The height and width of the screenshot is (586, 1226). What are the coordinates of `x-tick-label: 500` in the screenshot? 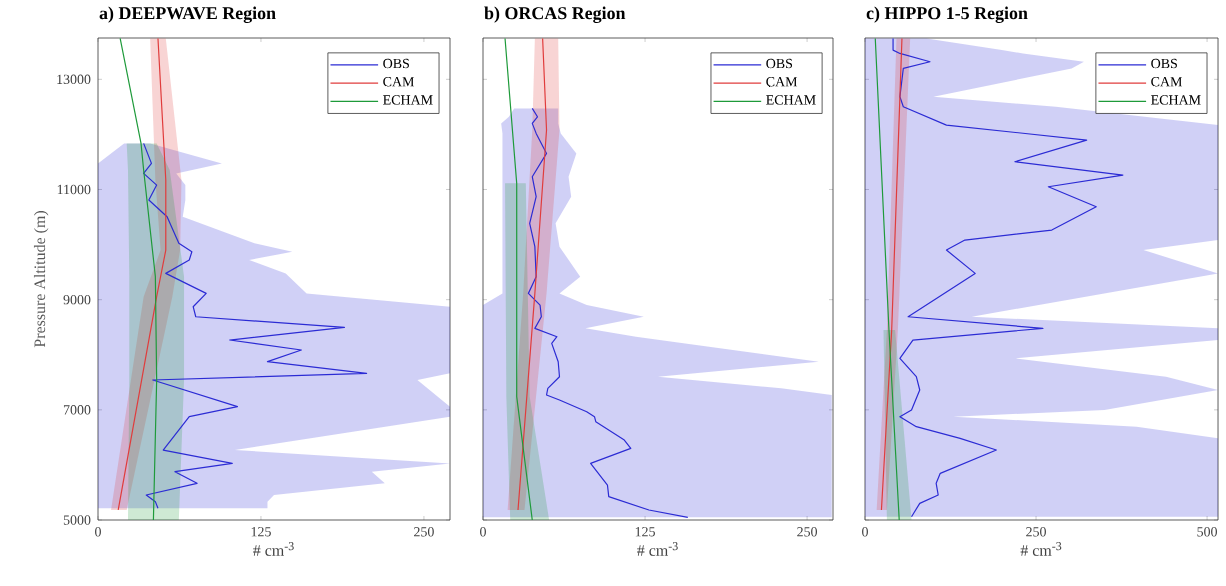 It's located at (1207, 532).